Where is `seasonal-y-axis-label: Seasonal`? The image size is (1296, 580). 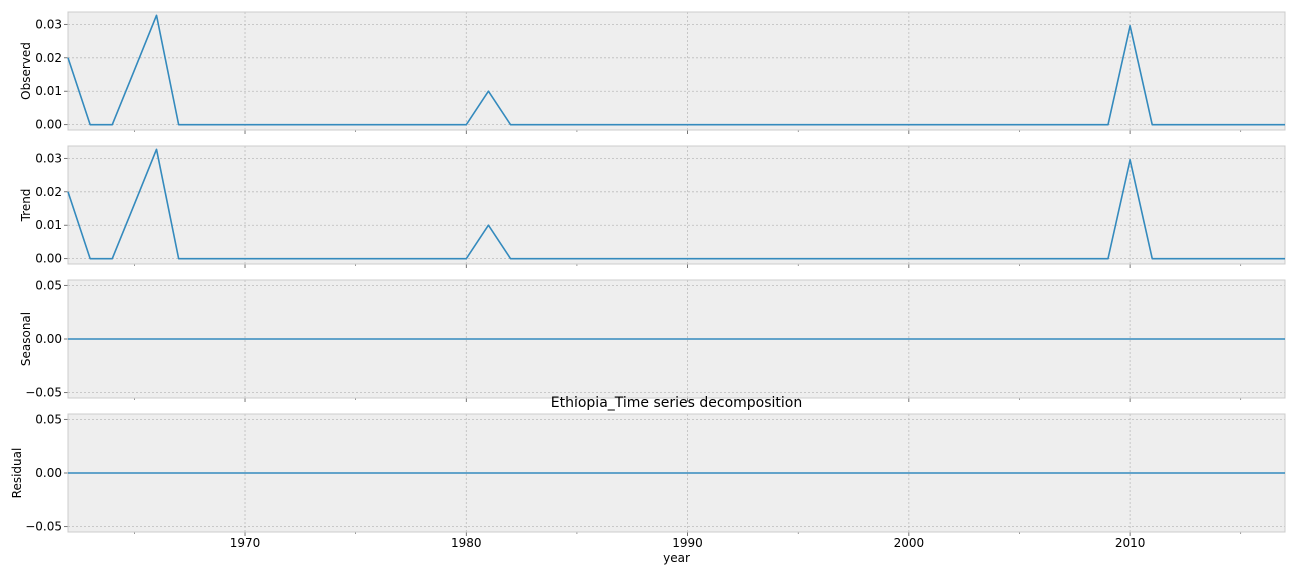 seasonal-y-axis-label: Seasonal is located at coordinates (26, 339).